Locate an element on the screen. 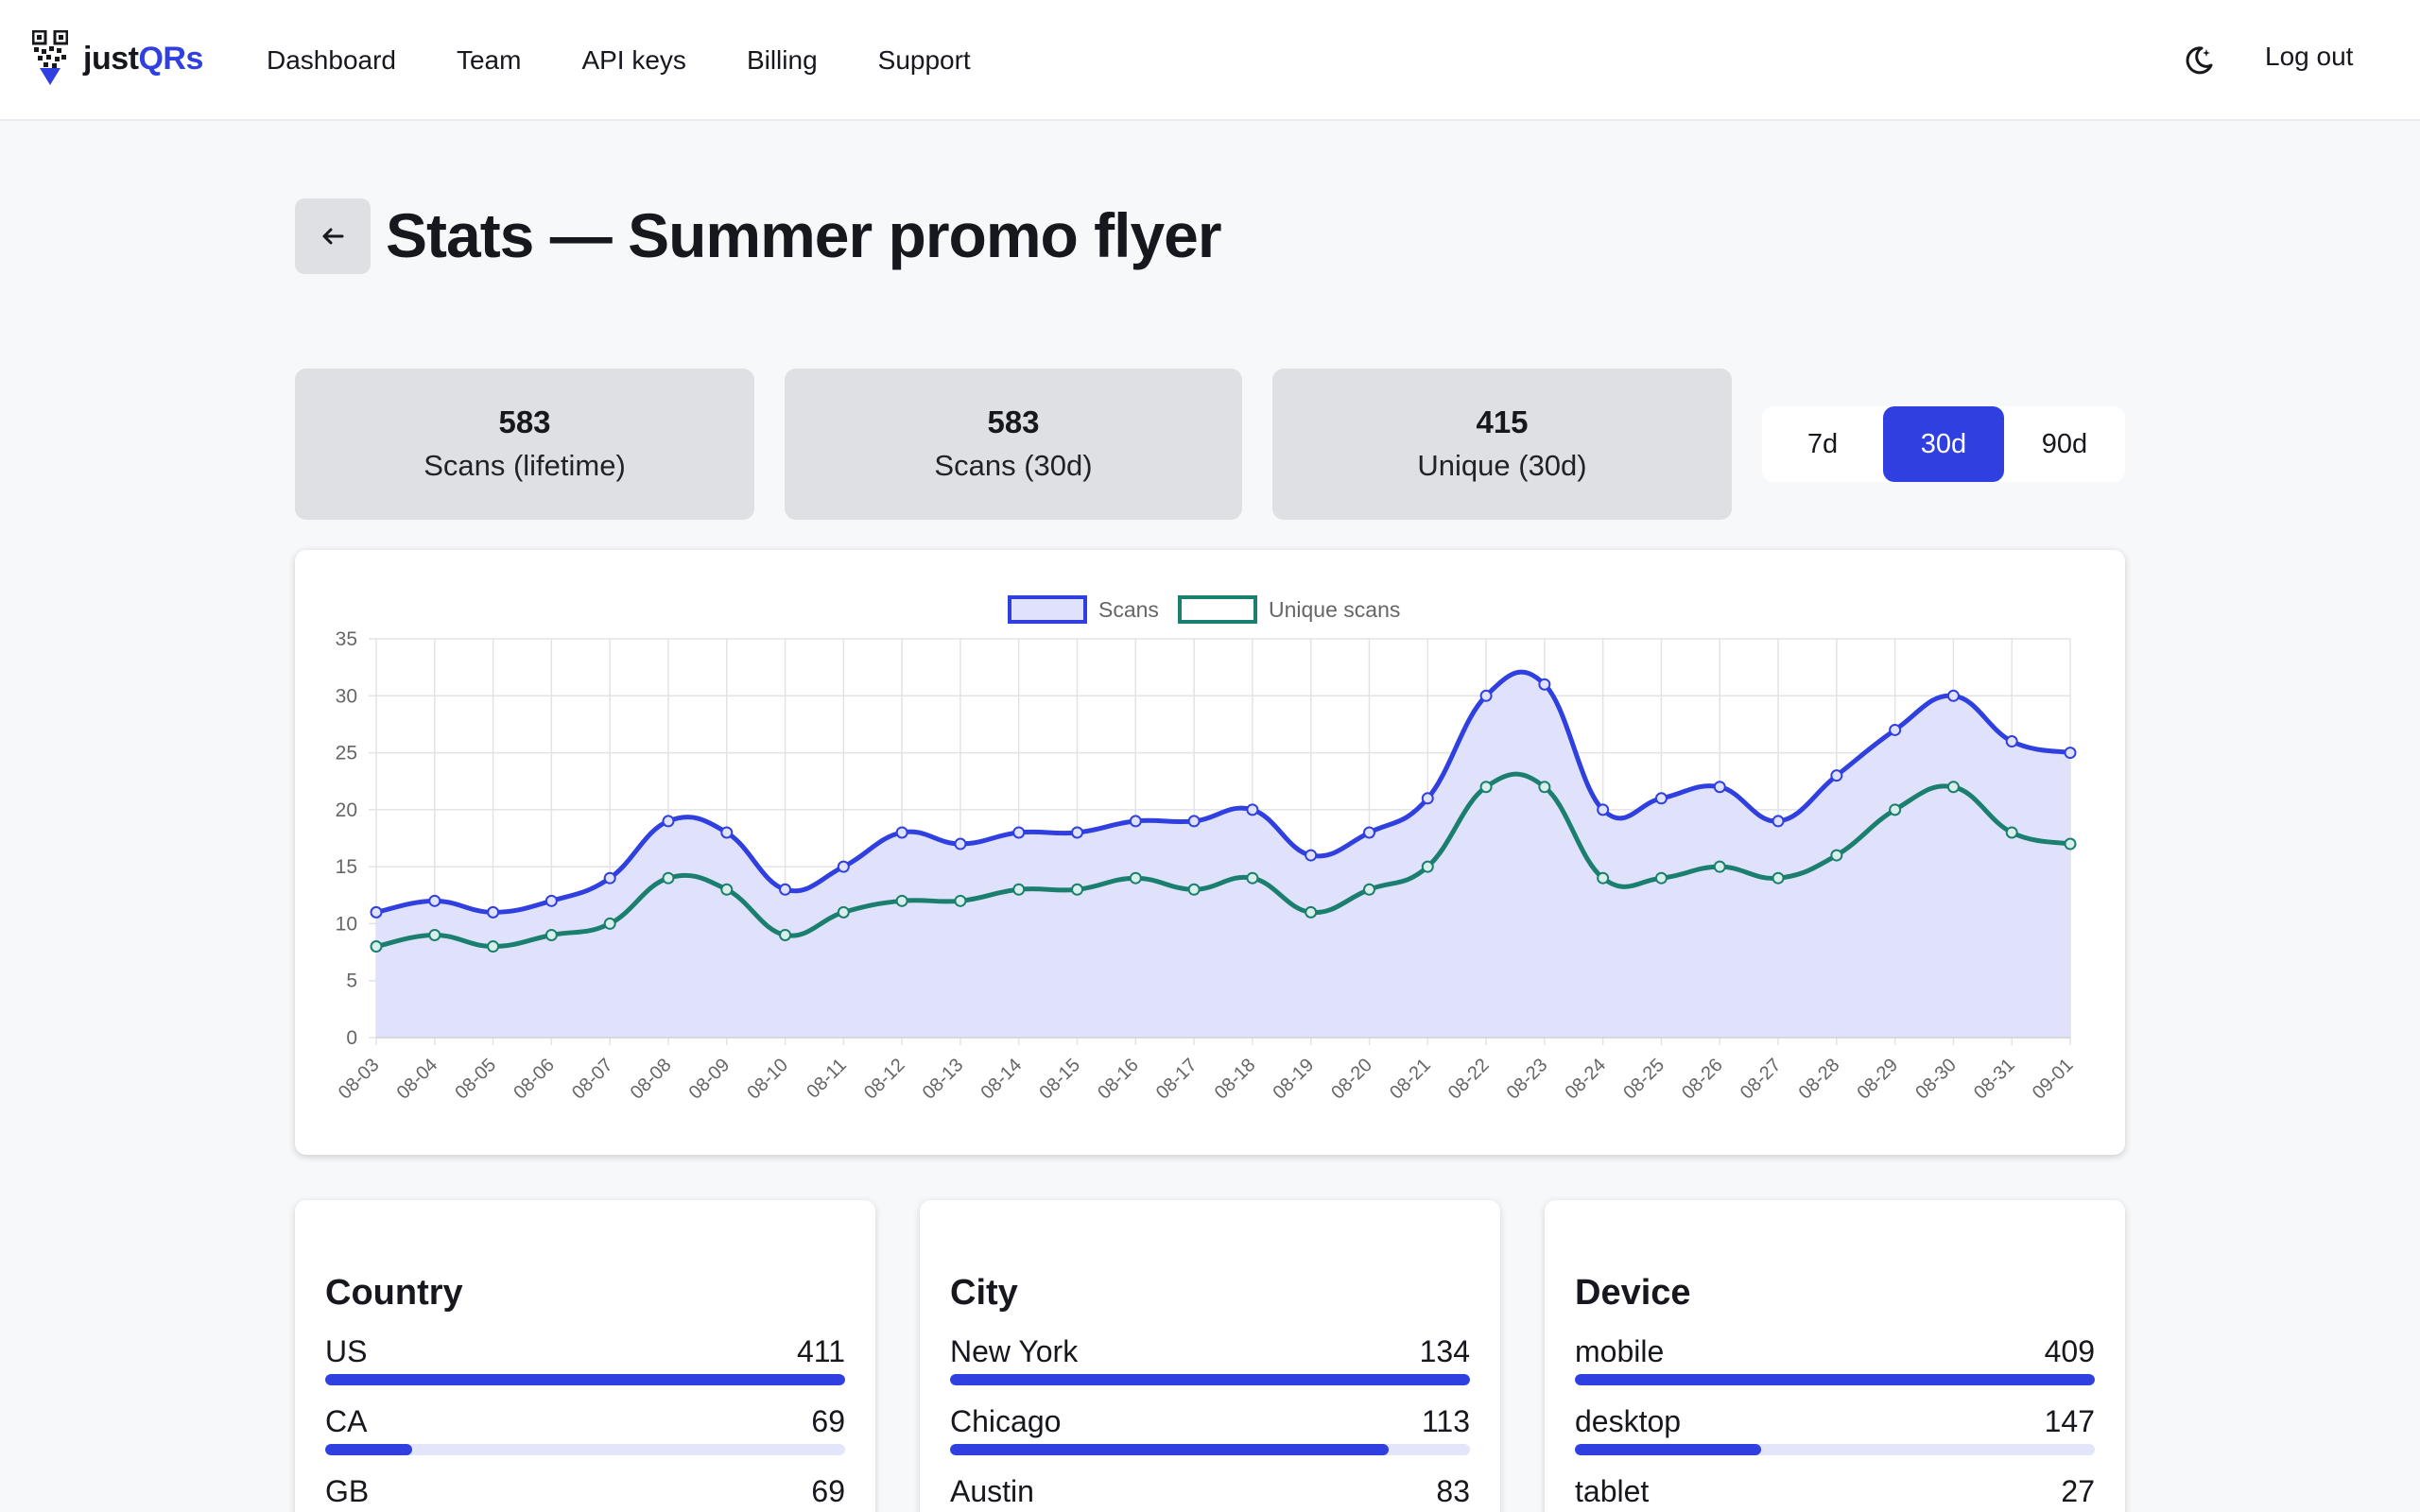  x-tick-label: 08-07 is located at coordinates (592, 1079).